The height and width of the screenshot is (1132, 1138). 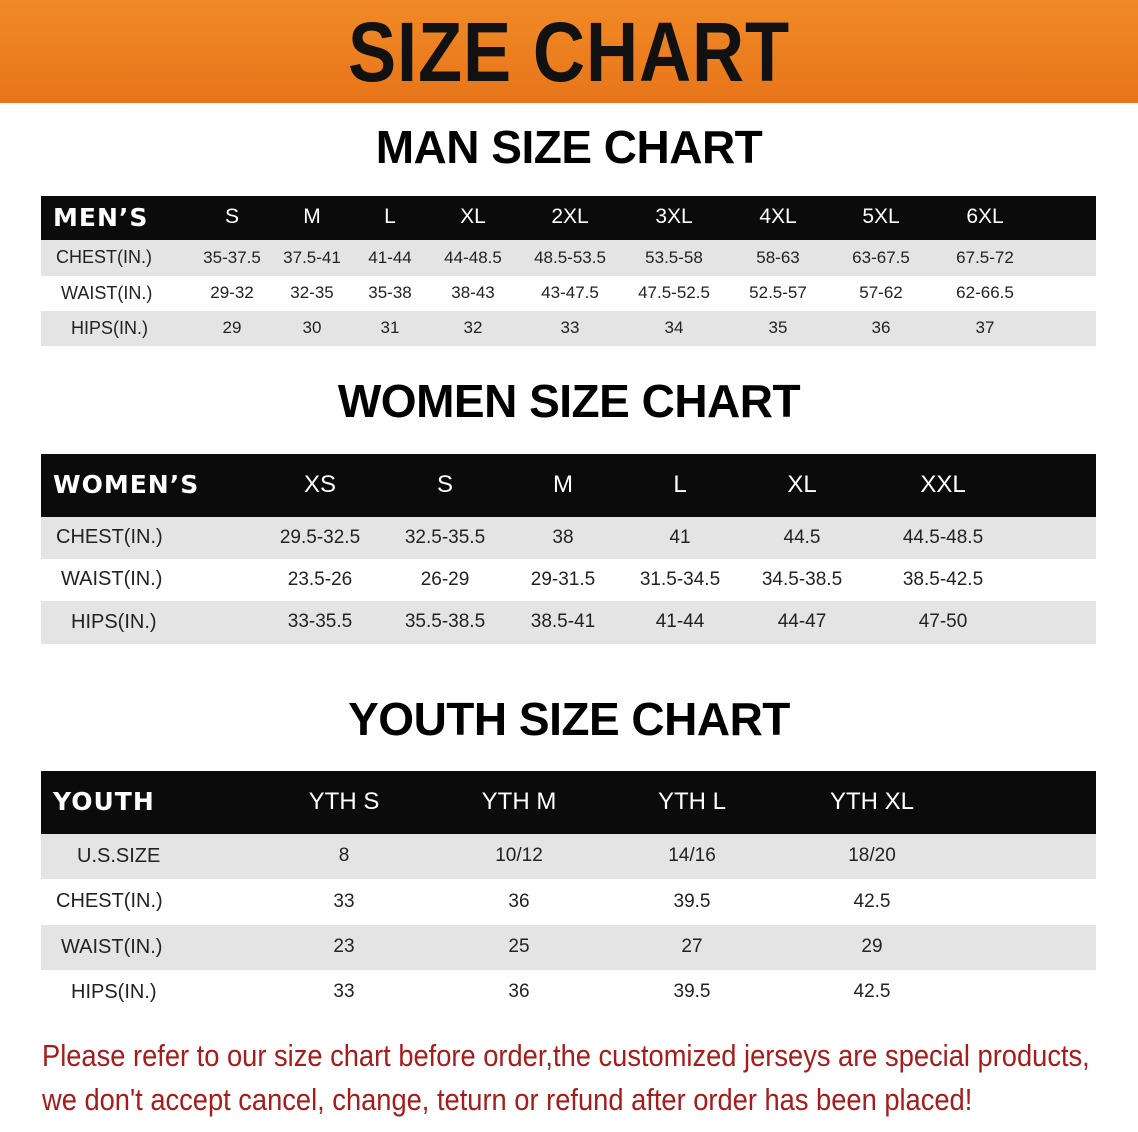 What do you see at coordinates (569, 719) in the screenshot?
I see `youth-section-title: YOUTH SIZE CHART` at bounding box center [569, 719].